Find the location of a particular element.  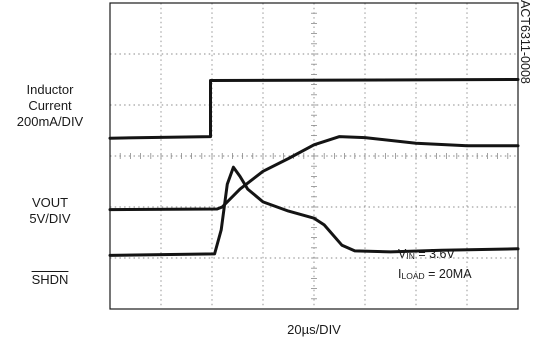

inductor-label-line: Inductor is located at coordinates (50, 89).